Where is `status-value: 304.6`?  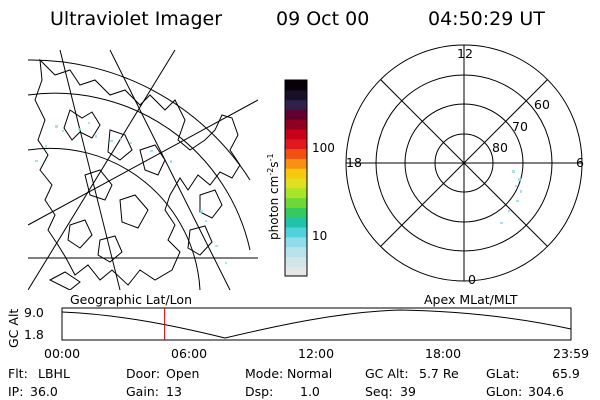 status-value: 304.6 is located at coordinates (546, 391).